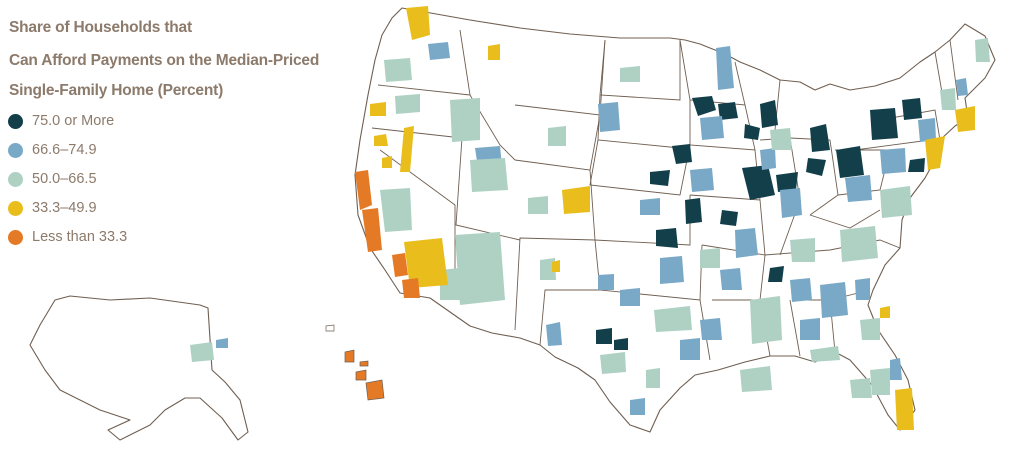 The image size is (1024, 476). Describe the element at coordinates (64, 179) in the screenshot. I see `legend-label-50-66-5: 50.0–66.5` at that location.